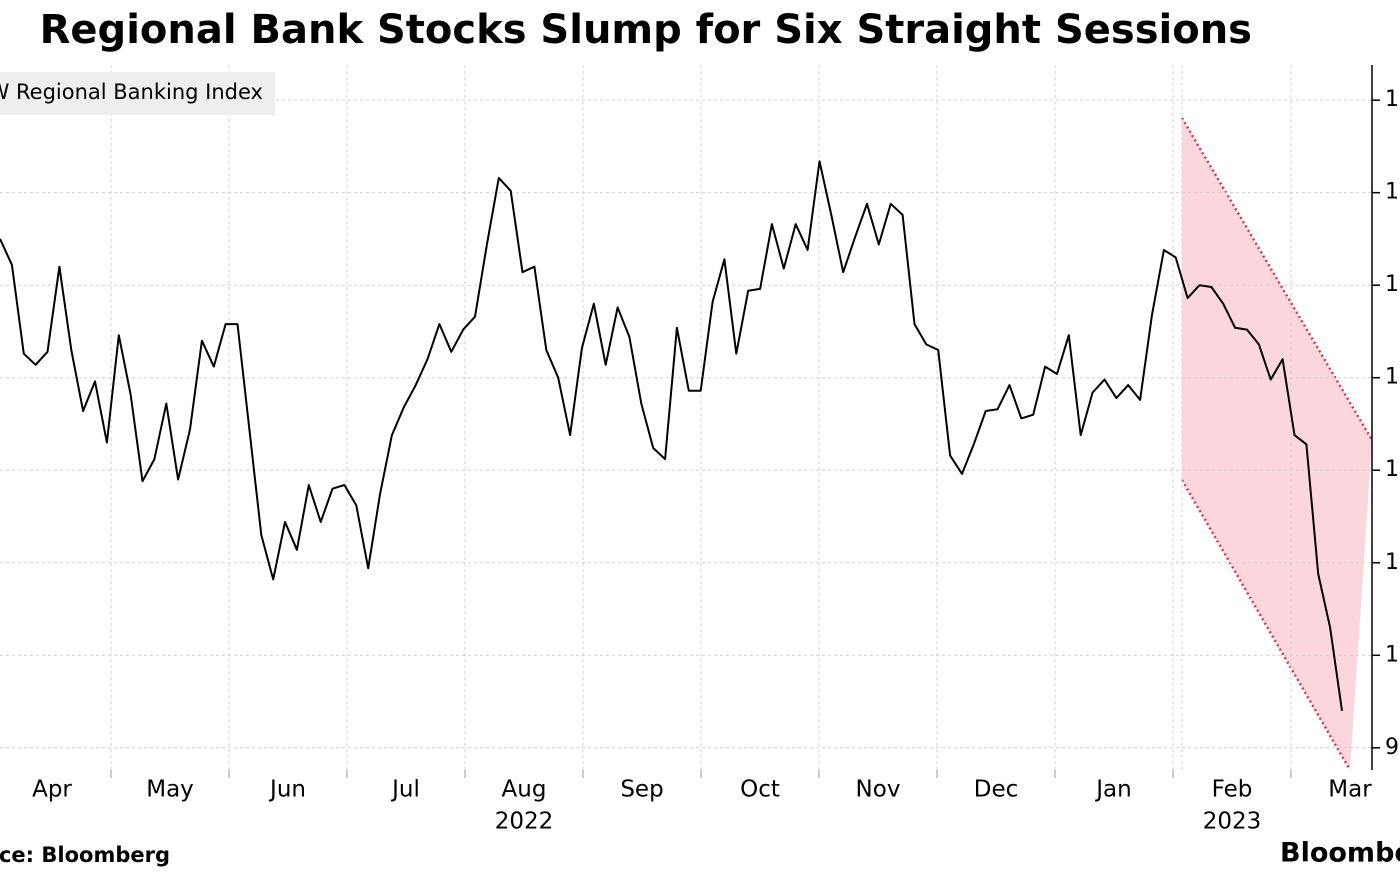 The image size is (1400, 874). Describe the element at coordinates (1350, 790) in the screenshot. I see `x-tick-label: Mar` at that location.